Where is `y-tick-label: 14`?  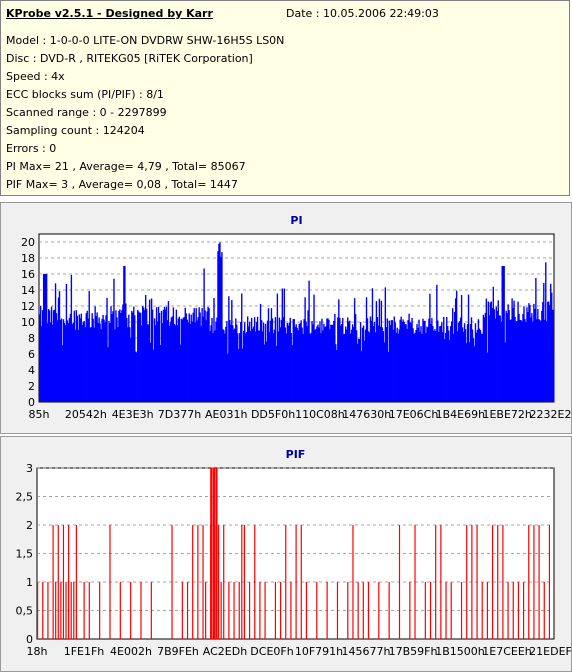
y-tick-label: 14 is located at coordinates (28, 290).